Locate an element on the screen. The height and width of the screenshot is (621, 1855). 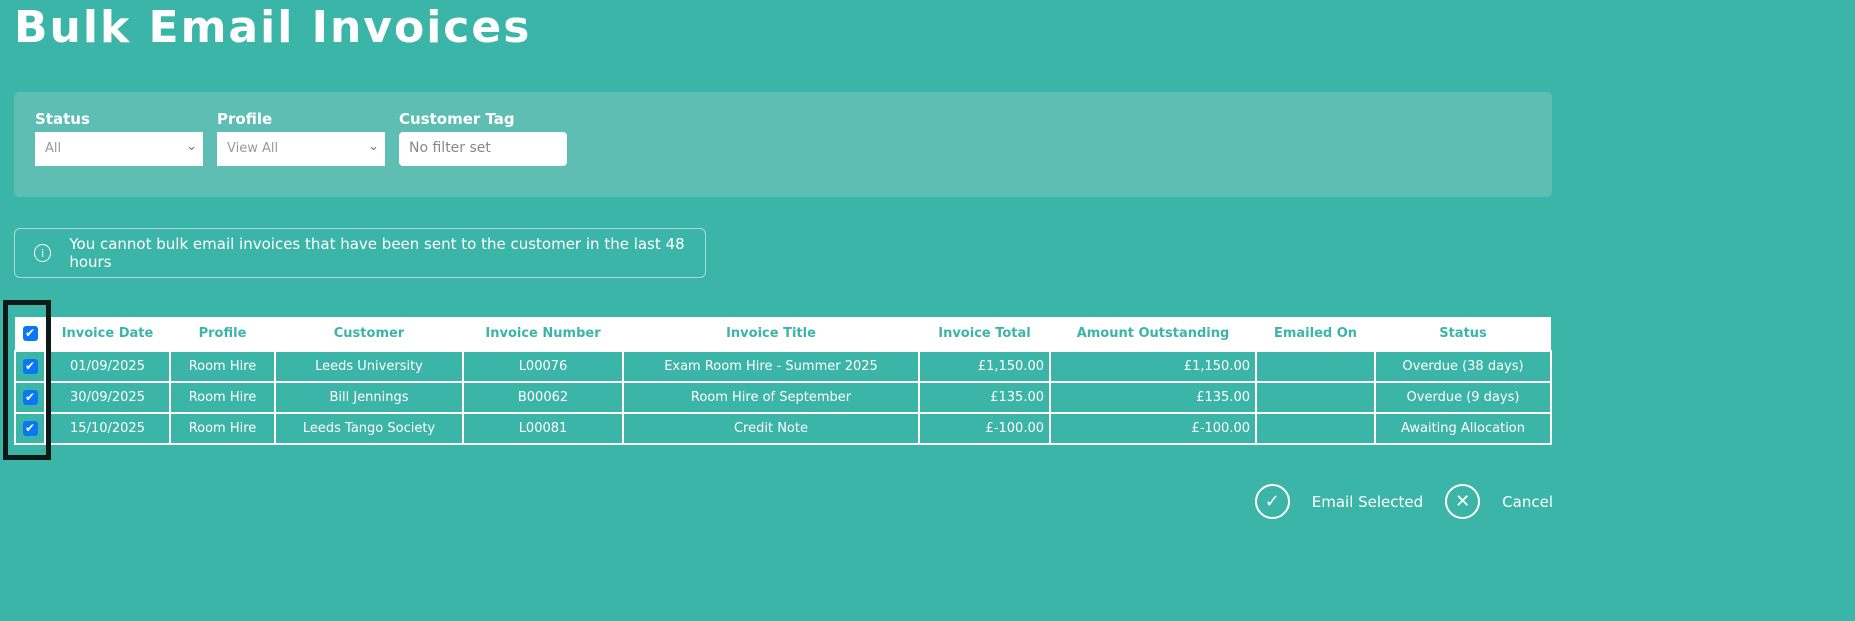
cell-number: B00062 is located at coordinates (543, 397).